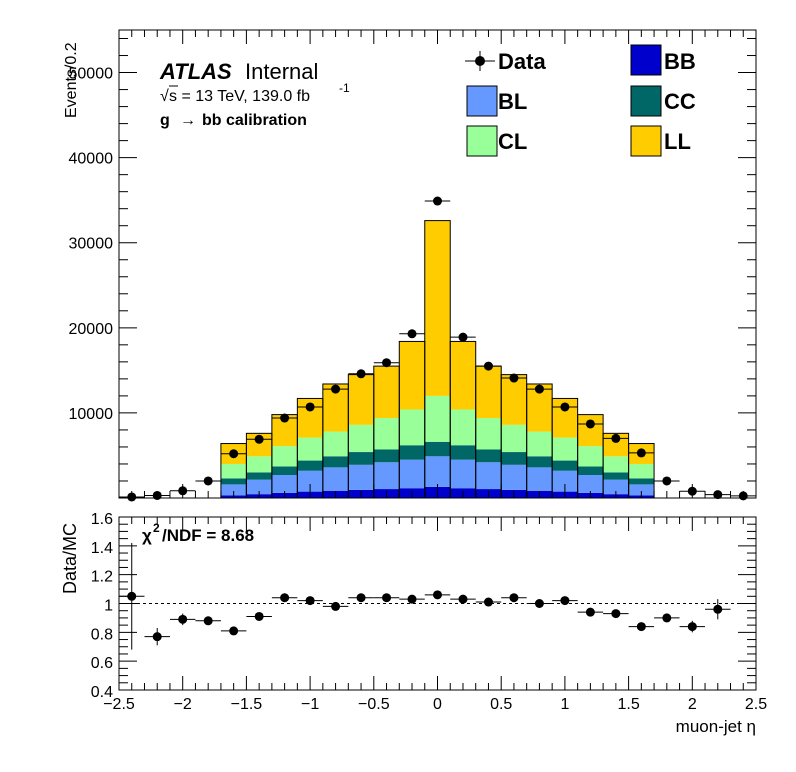  I want to click on energy-label: s = 13 TeV, 139.0 fb, so click(239, 96).